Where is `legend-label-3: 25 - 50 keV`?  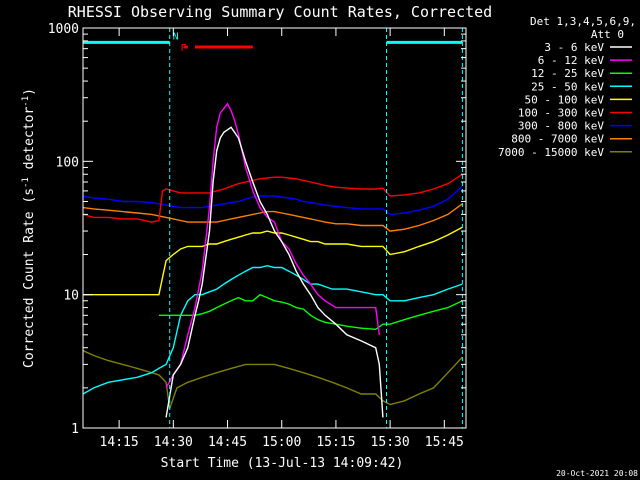 legend-label-3: 25 - 50 keV is located at coordinates (567, 86).